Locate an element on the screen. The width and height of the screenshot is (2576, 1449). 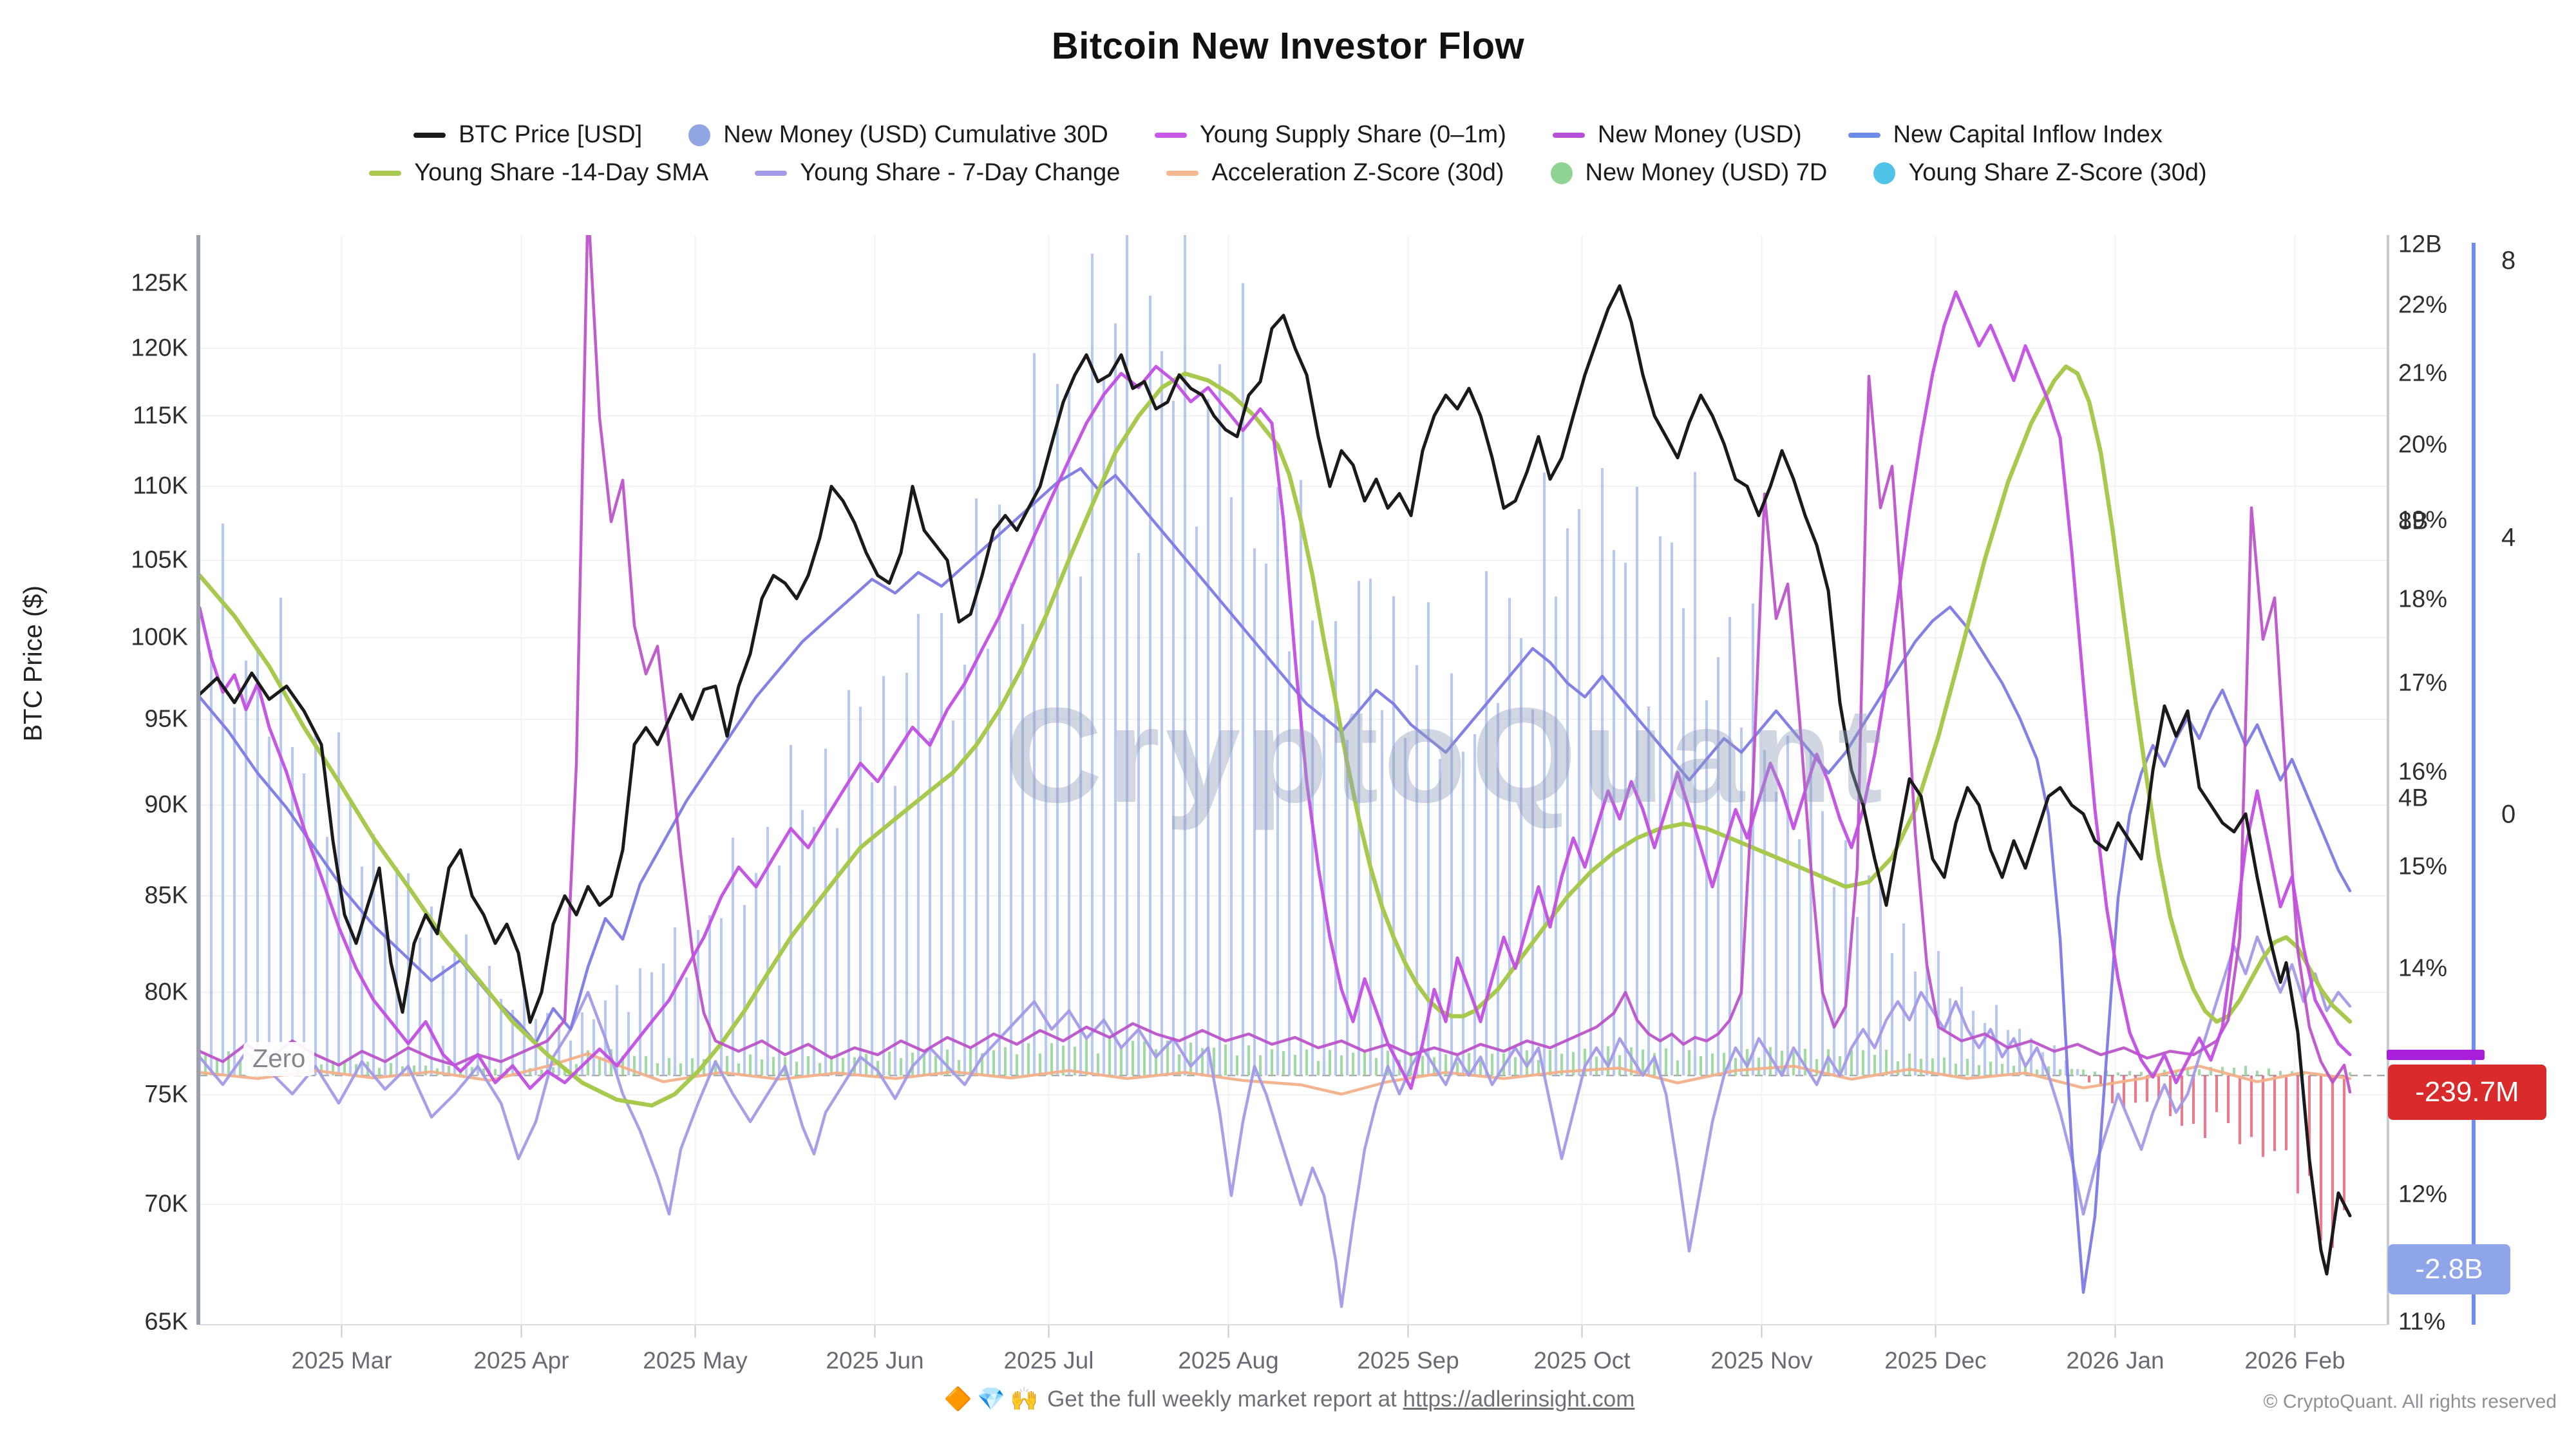
legend-item-new-money-usd-7d: New Money (USD) 7D is located at coordinates (1689, 173).